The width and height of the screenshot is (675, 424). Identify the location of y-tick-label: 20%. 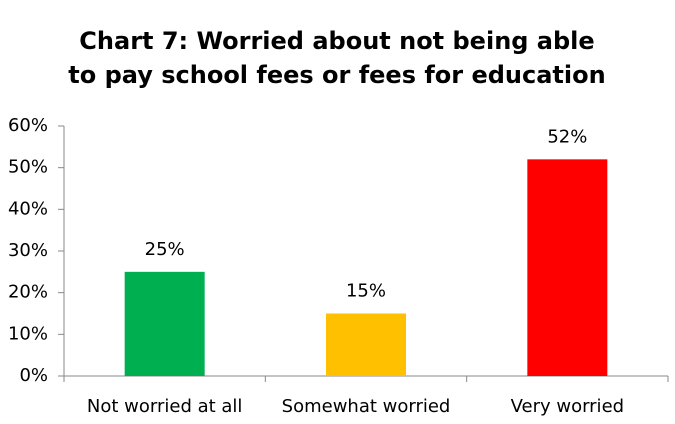
(28, 292).